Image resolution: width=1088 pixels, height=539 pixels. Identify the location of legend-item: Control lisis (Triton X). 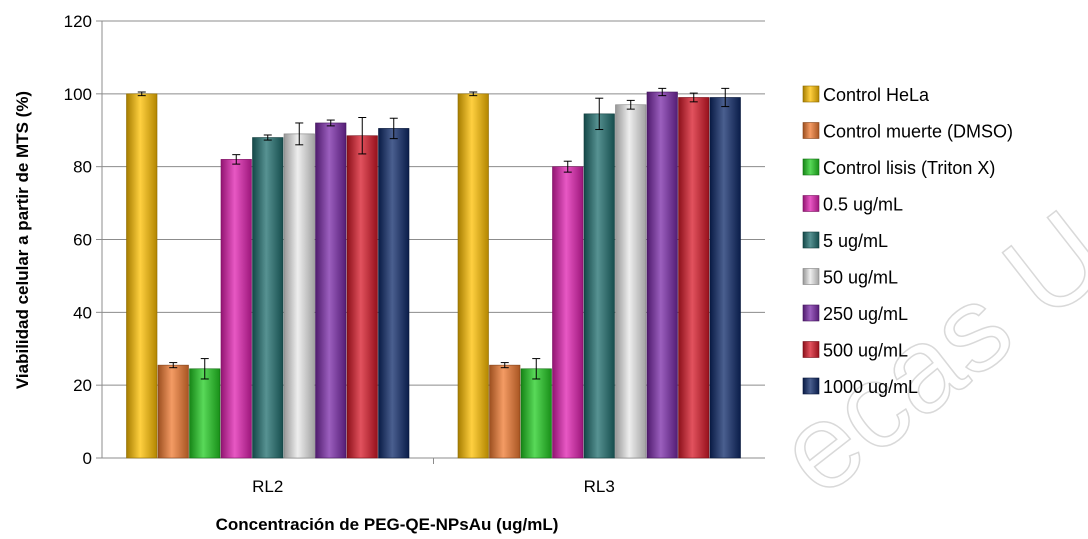
(898, 168).